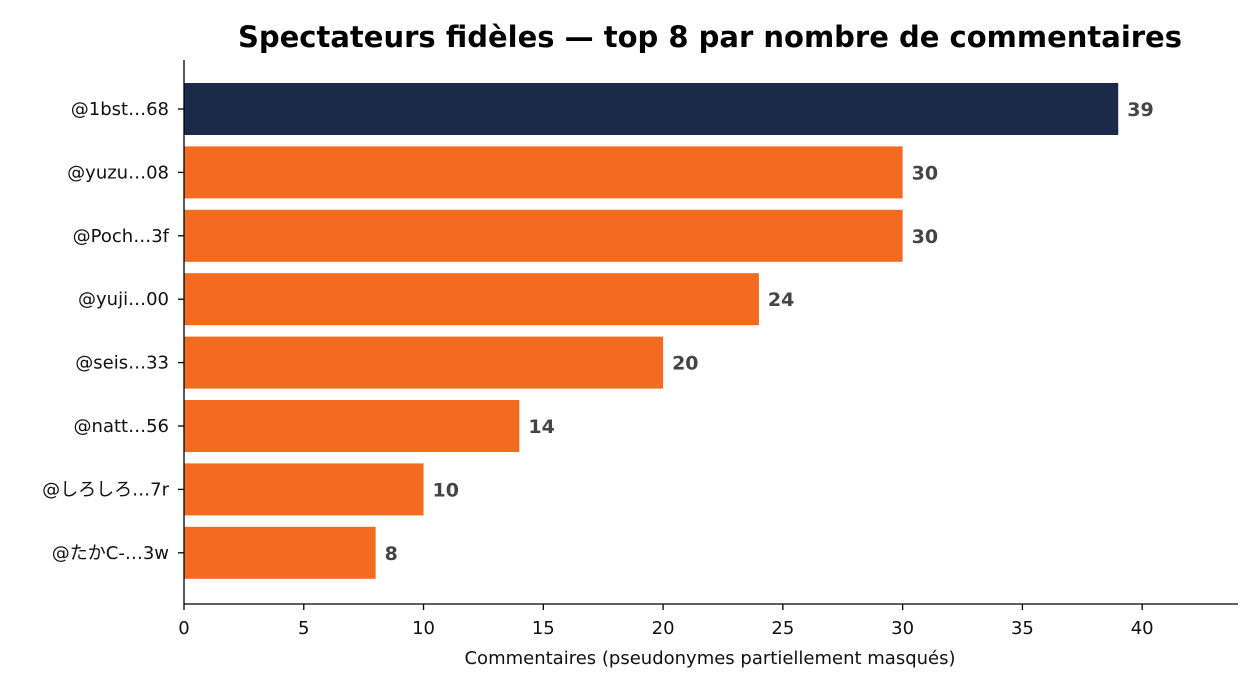  I want to click on x-tick-label-25: 25, so click(782, 628).